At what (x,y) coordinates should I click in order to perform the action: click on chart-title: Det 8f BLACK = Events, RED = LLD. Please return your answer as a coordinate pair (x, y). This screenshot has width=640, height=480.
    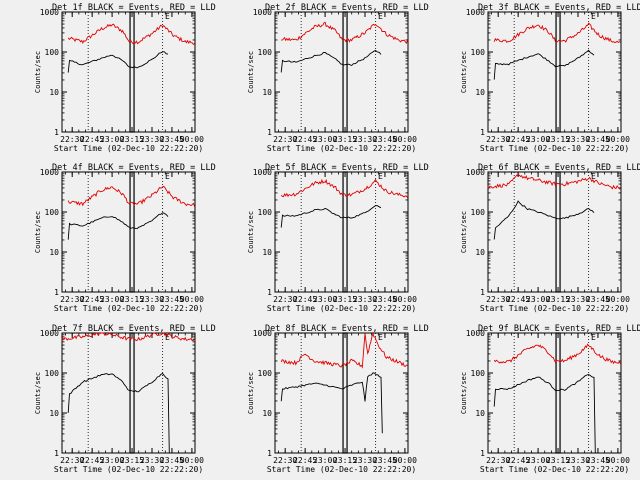
    Looking at the image, I should click on (347, 329).